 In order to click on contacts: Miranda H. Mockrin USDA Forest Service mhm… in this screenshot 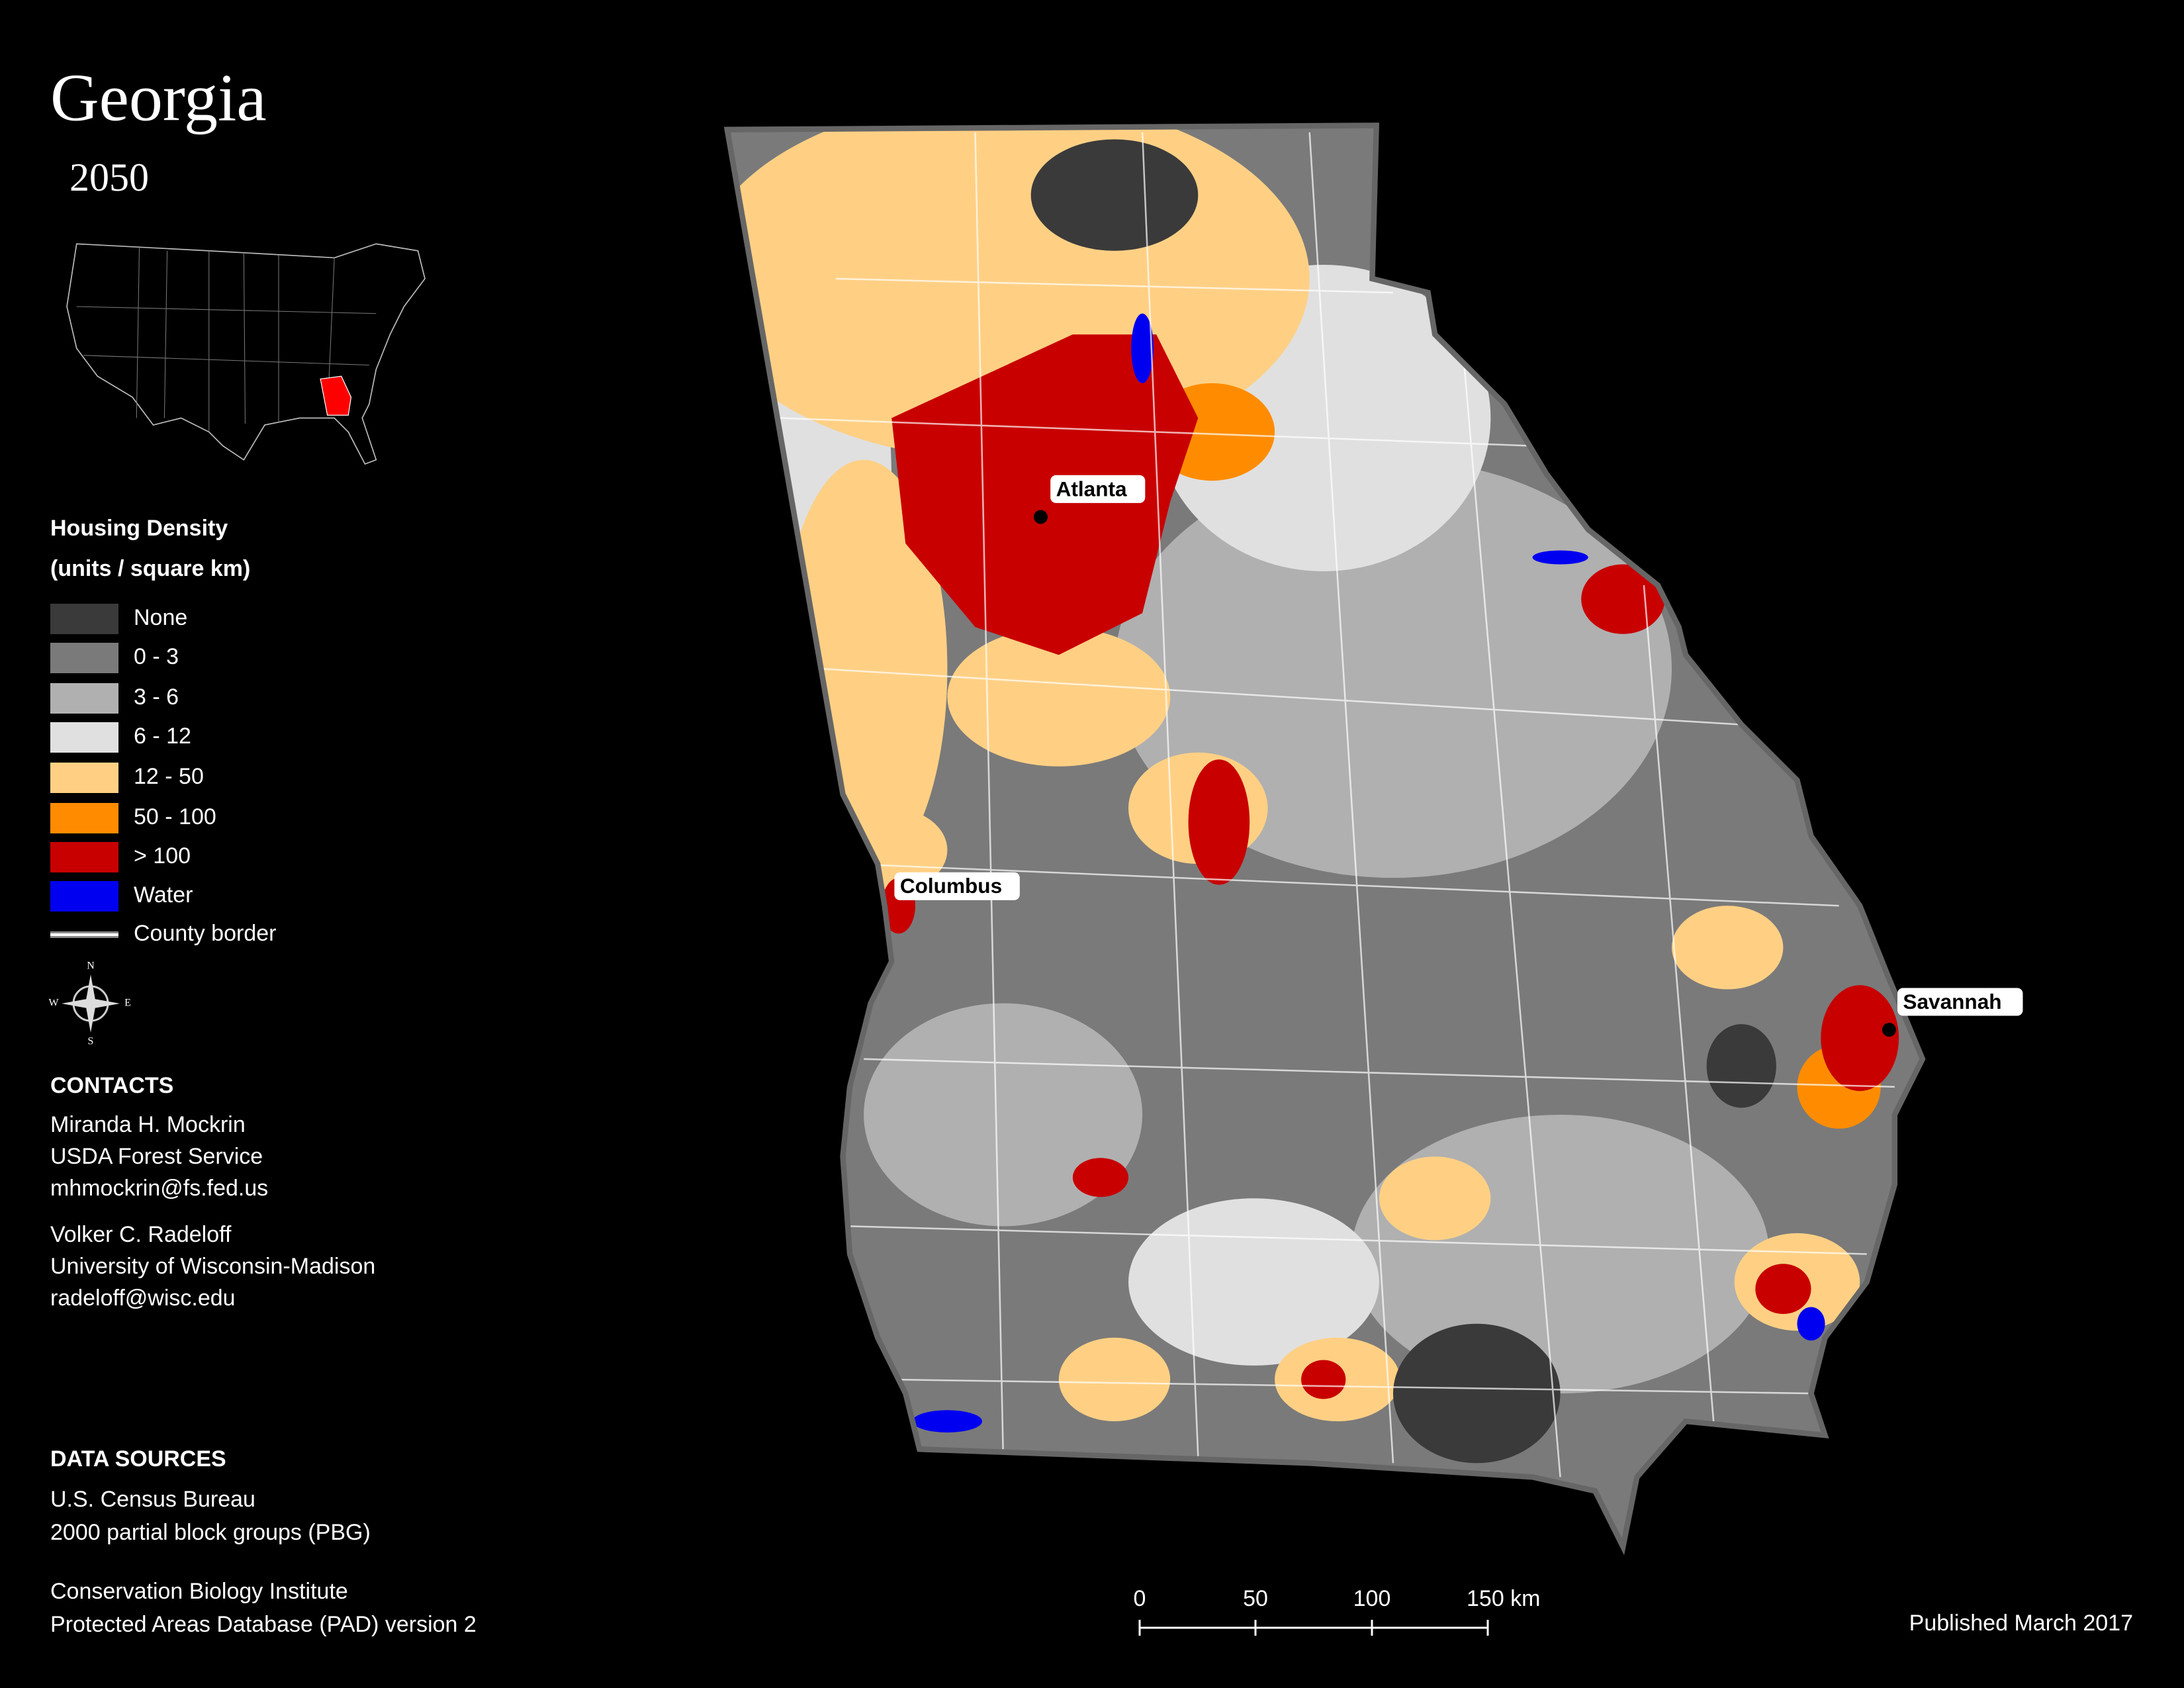, I will do `click(213, 1211)`.